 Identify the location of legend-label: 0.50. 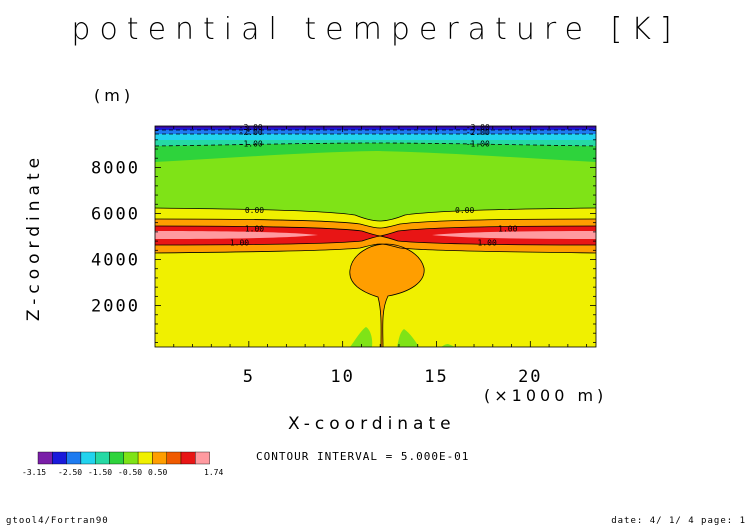
(157, 472).